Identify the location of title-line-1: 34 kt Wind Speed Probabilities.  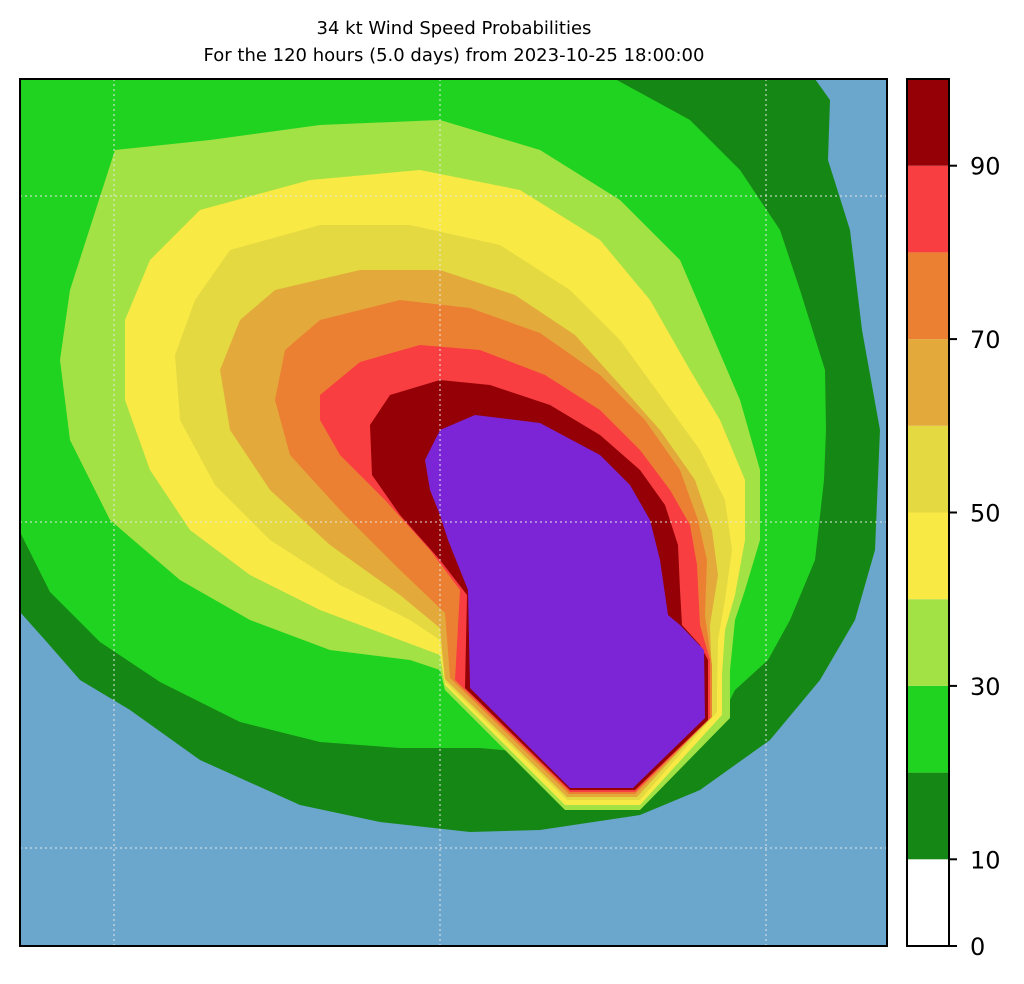
(454, 28).